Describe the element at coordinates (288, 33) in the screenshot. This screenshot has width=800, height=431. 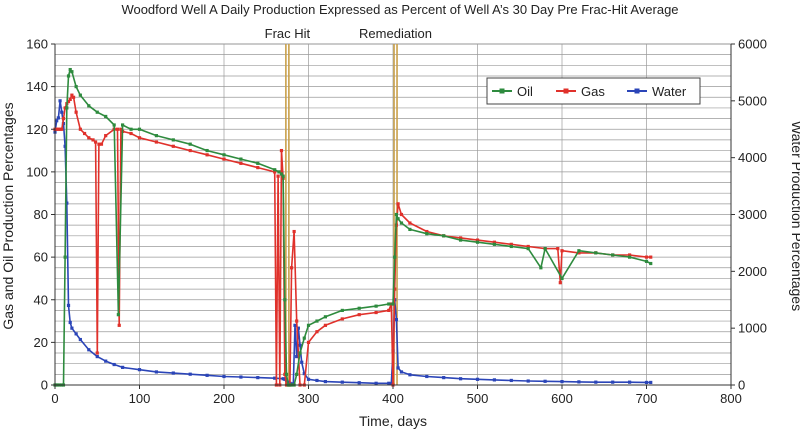
I see `annotation-label: Frac Hit` at that location.